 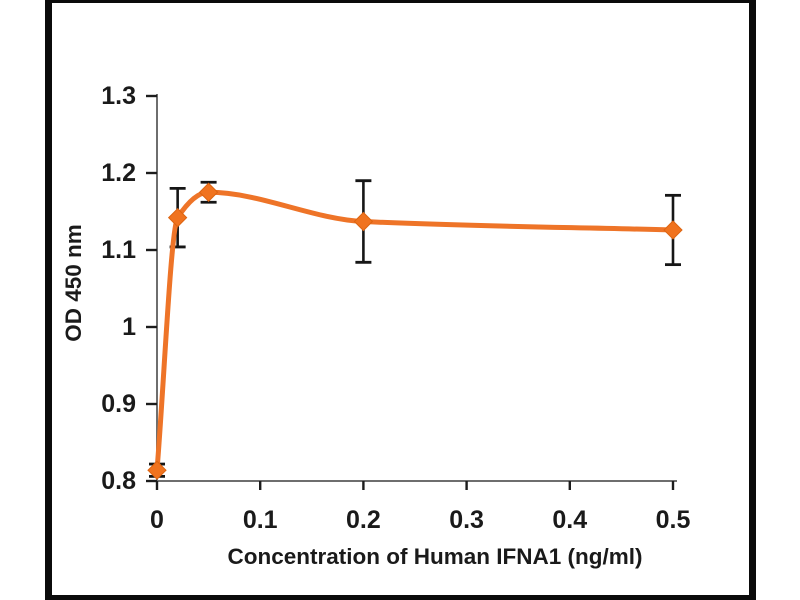 What do you see at coordinates (118, 481) in the screenshot?
I see `y-tick-label: 0.8` at bounding box center [118, 481].